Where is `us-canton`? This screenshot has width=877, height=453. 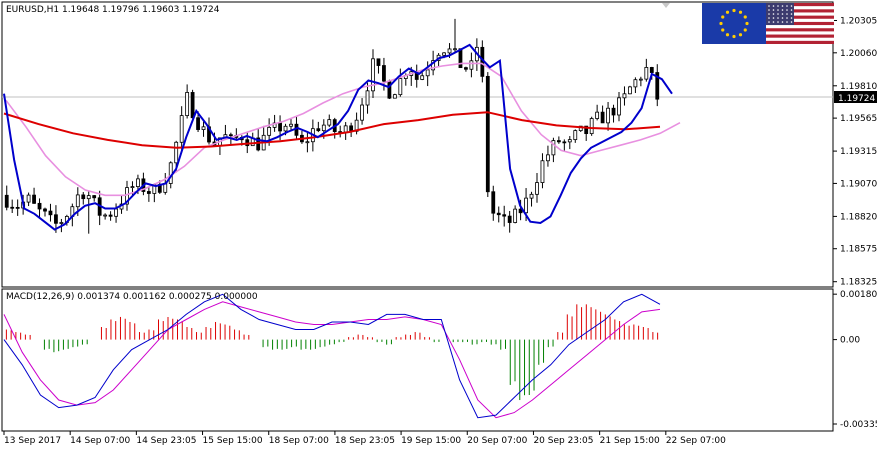 us-canton is located at coordinates (780, 14).